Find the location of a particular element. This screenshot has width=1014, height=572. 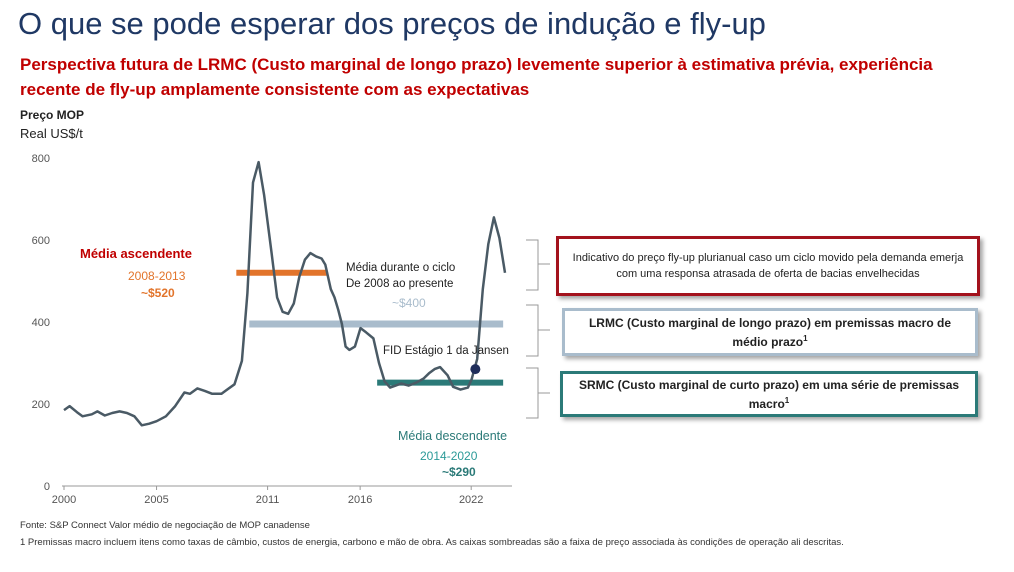

ascending-value: ~$520 is located at coordinates (158, 293).